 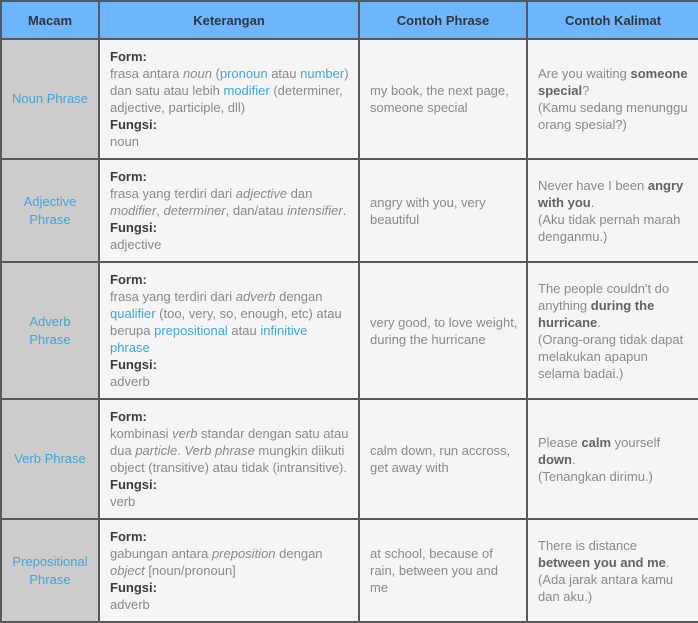 What do you see at coordinates (243, 73) in the screenshot?
I see `inline-link: pronoun` at bounding box center [243, 73].